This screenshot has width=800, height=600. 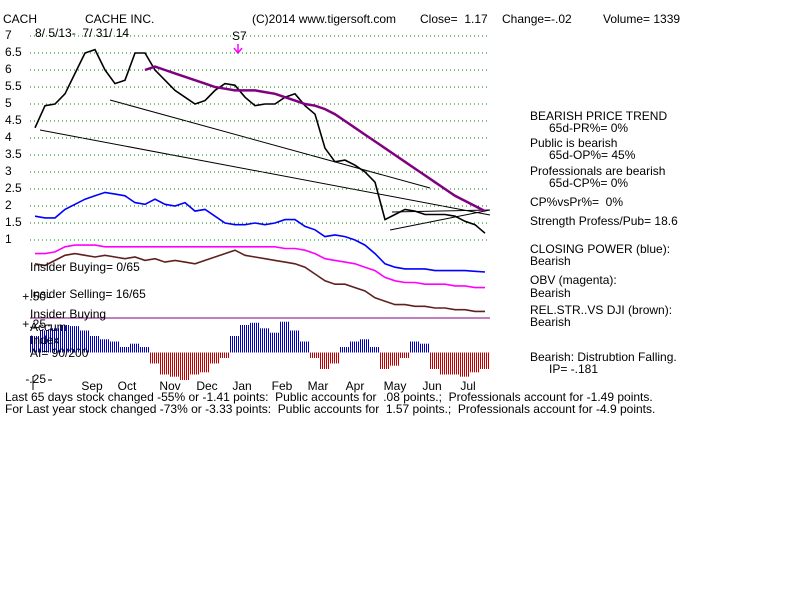 What do you see at coordinates (573, 143) in the screenshot?
I see `side-note: Public is bearish` at bounding box center [573, 143].